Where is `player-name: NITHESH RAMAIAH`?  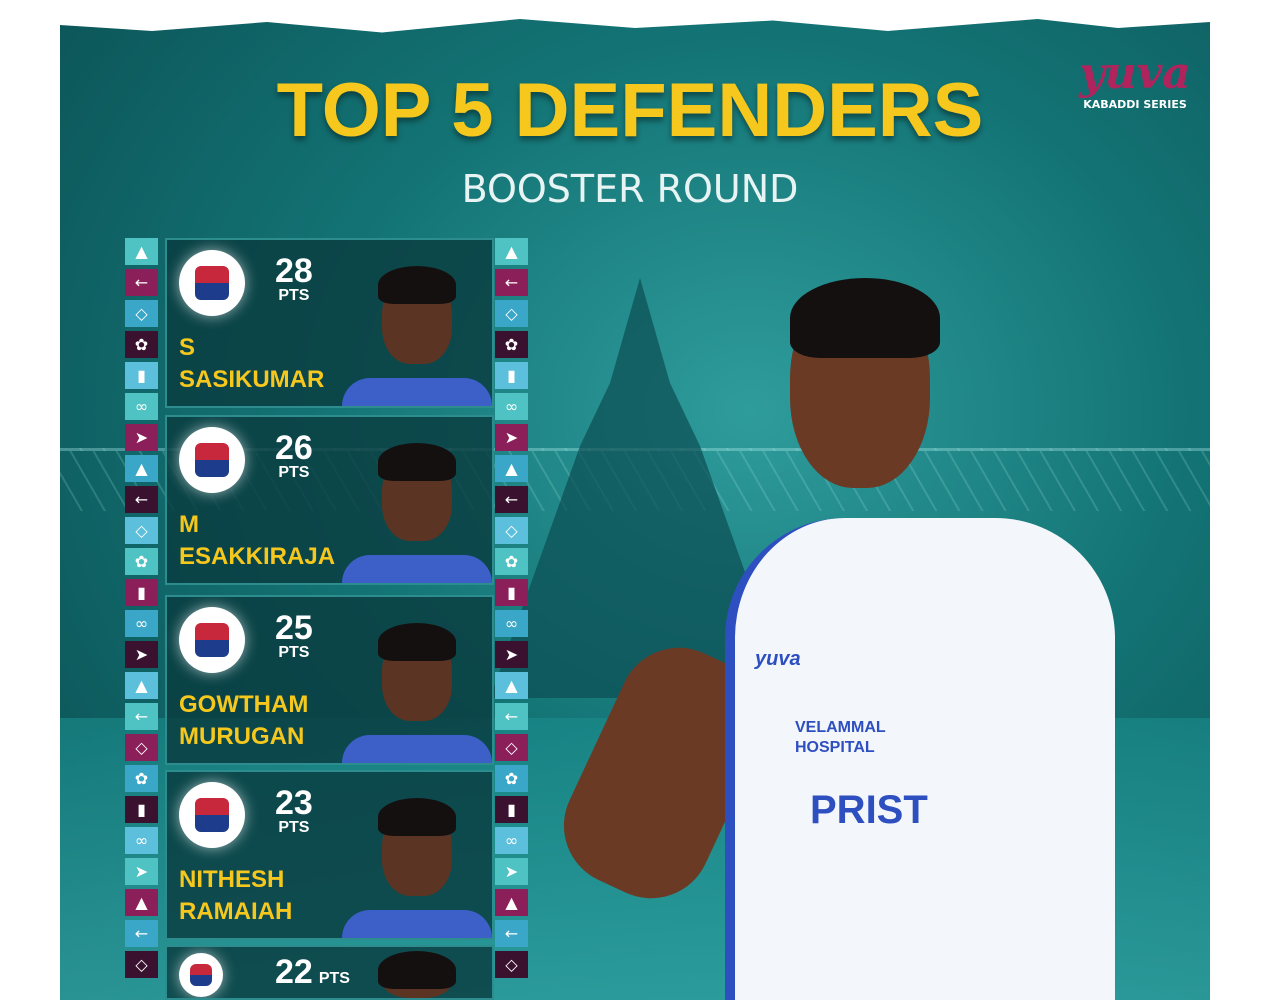
player-name: NITHESH RAMAIAH is located at coordinates (235, 896).